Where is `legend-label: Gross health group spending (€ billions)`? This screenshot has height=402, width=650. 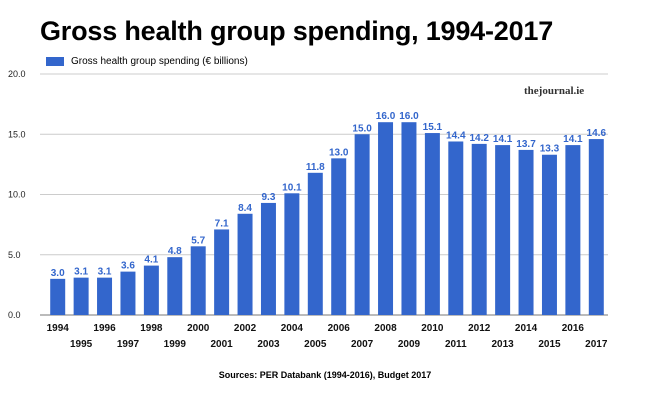
legend-label: Gross health group spending (€ billions) is located at coordinates (159, 61).